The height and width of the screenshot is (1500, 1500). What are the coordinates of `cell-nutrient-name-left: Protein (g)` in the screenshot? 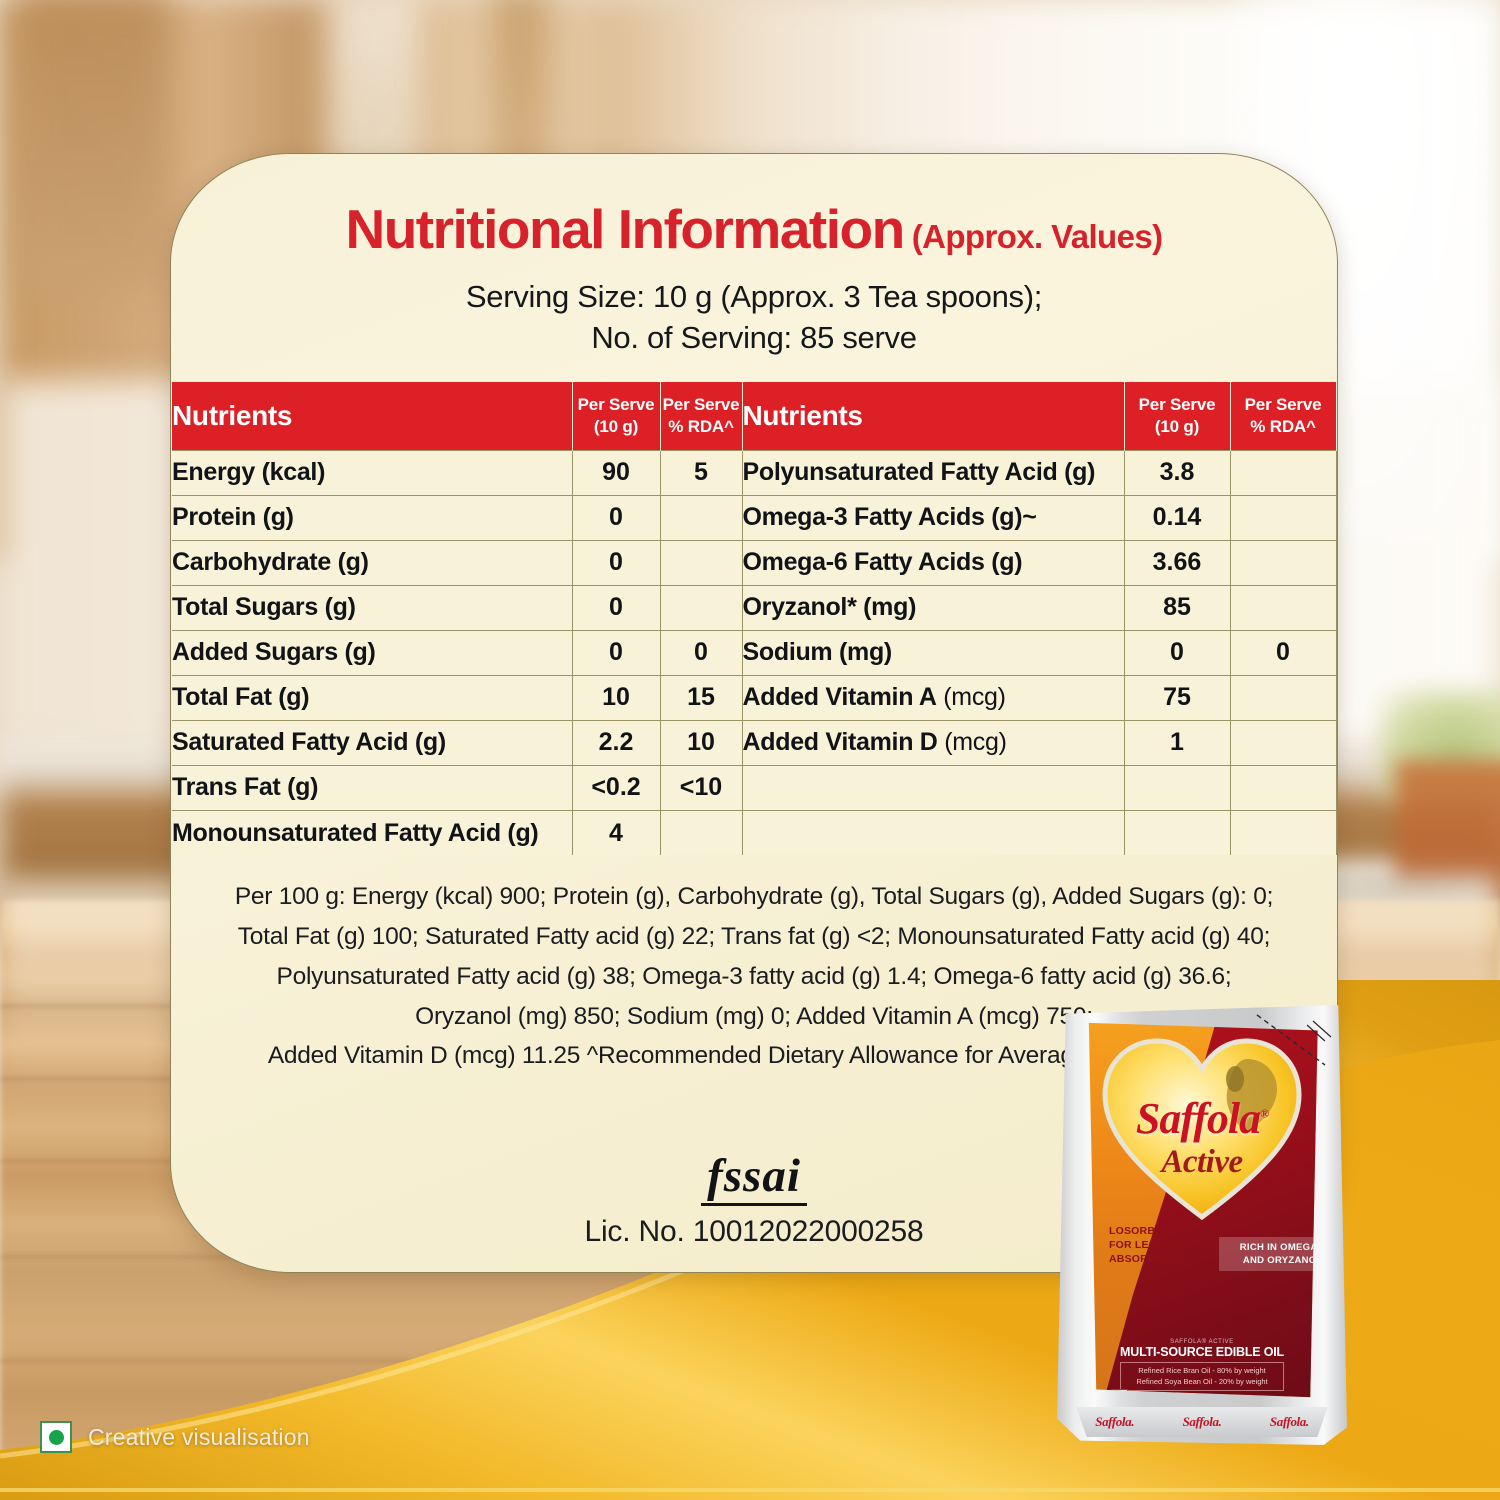 It's located at (372, 517).